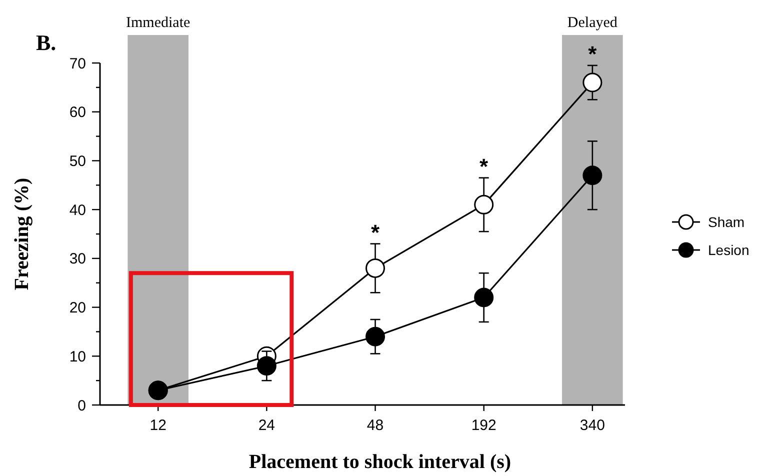 The height and width of the screenshot is (476, 781). Describe the element at coordinates (158, 23) in the screenshot. I see `band-label: Immediate` at that location.